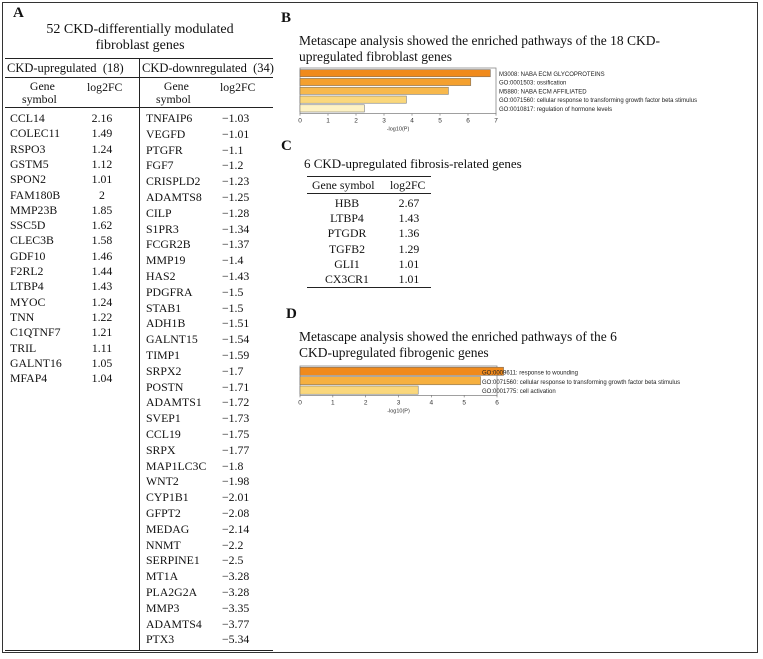 Image resolution: width=763 pixels, height=659 pixels. What do you see at coordinates (359, 390) in the screenshot?
I see `d-bar` at bounding box center [359, 390].